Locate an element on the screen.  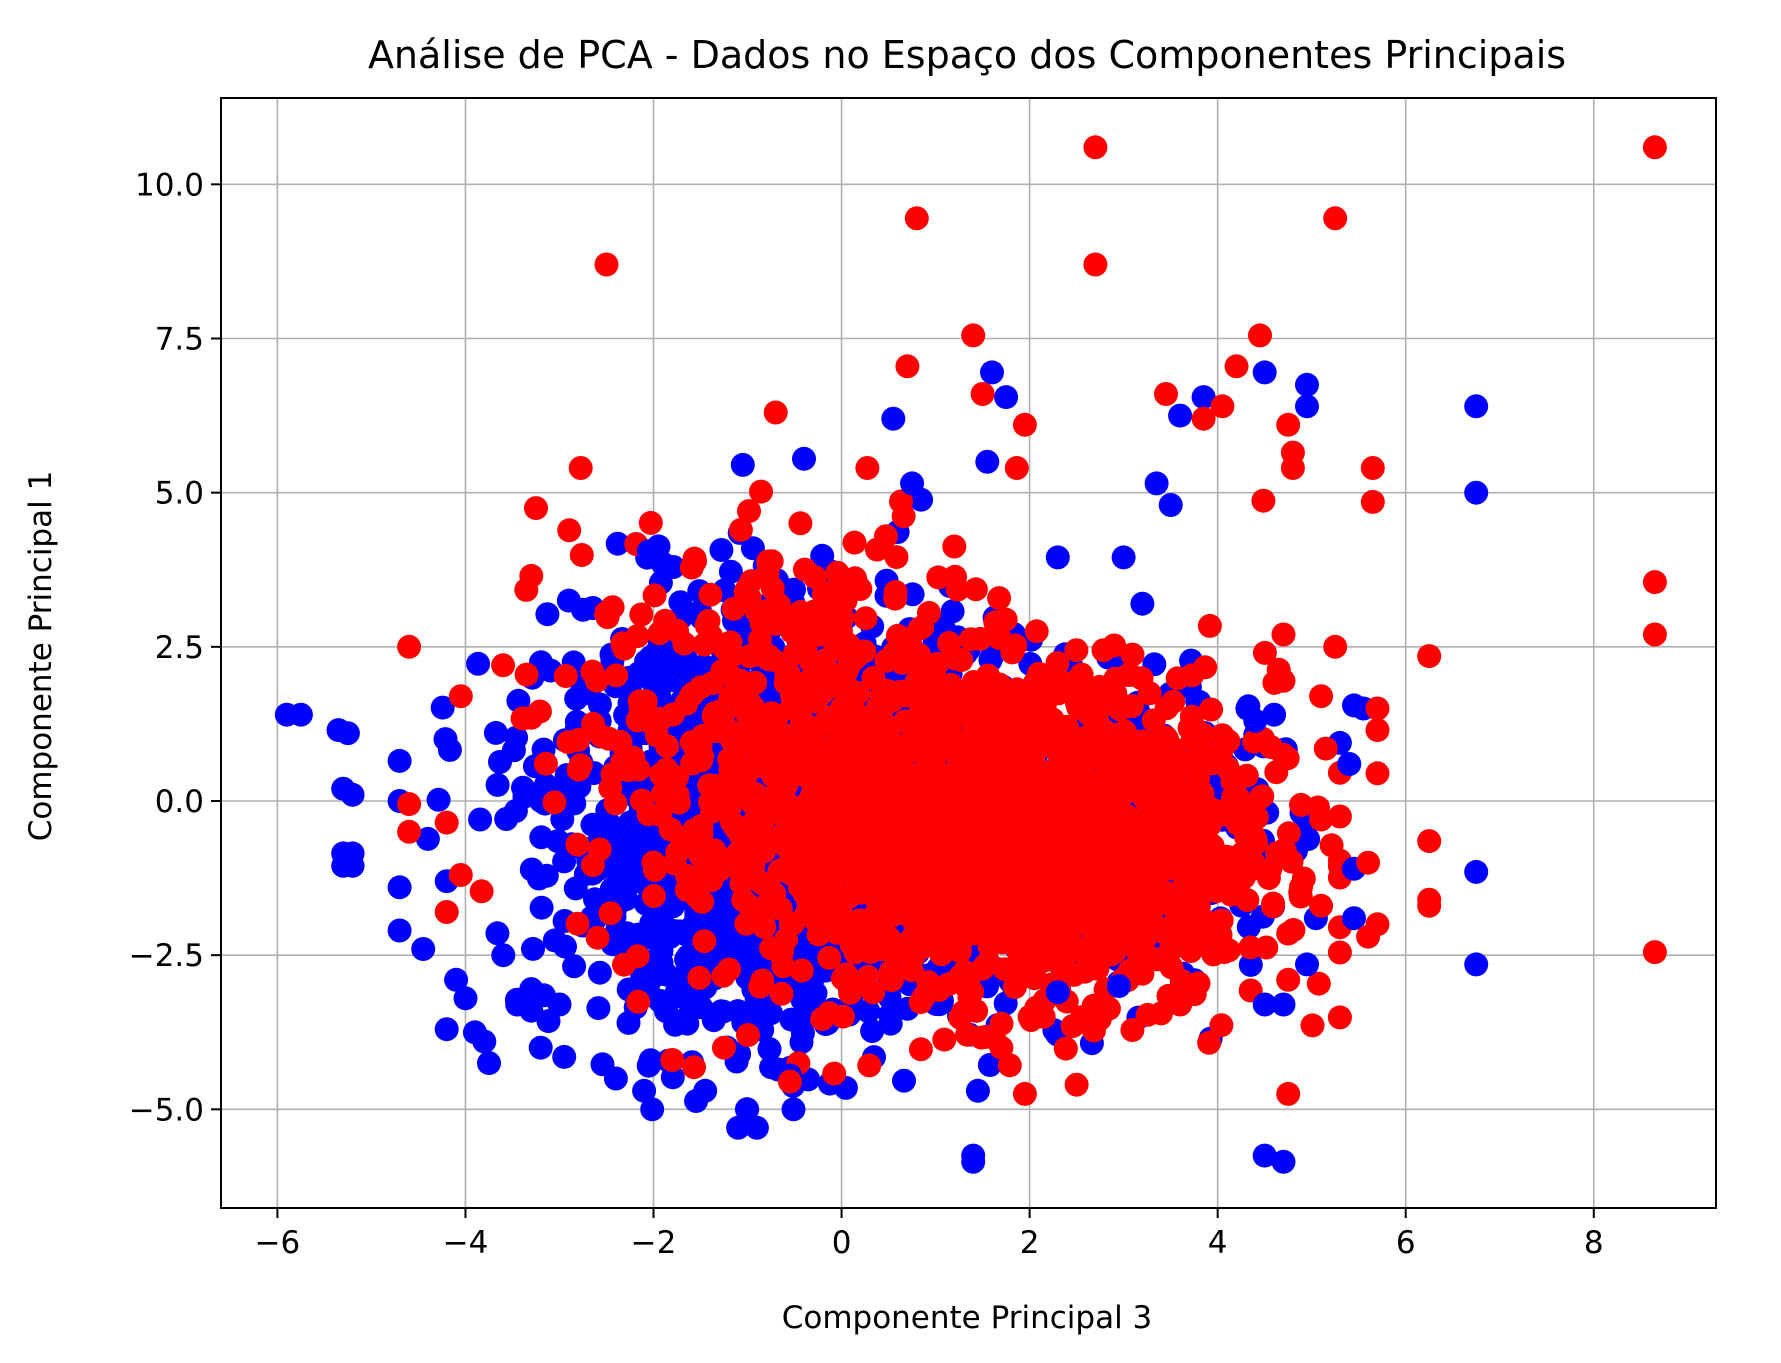
x-tick-label: 6 is located at coordinates (1406, 1243).